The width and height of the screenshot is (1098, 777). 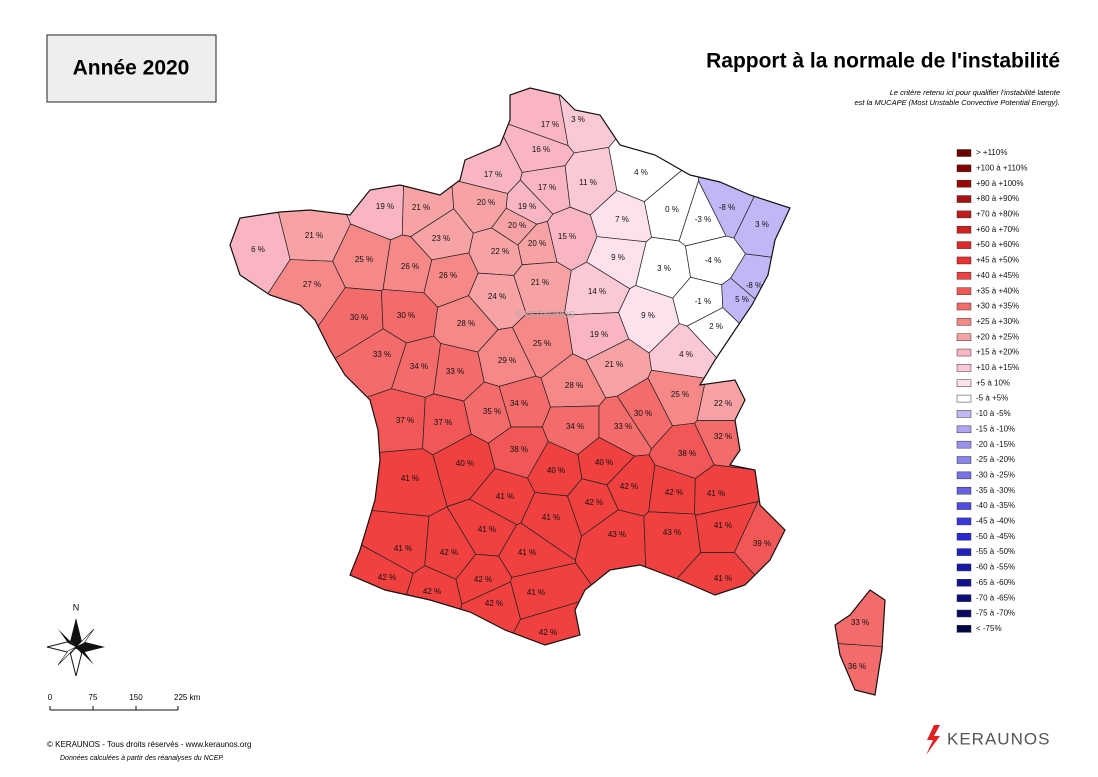 I want to click on legend-label: -30 à -25%, so click(x=995, y=474).